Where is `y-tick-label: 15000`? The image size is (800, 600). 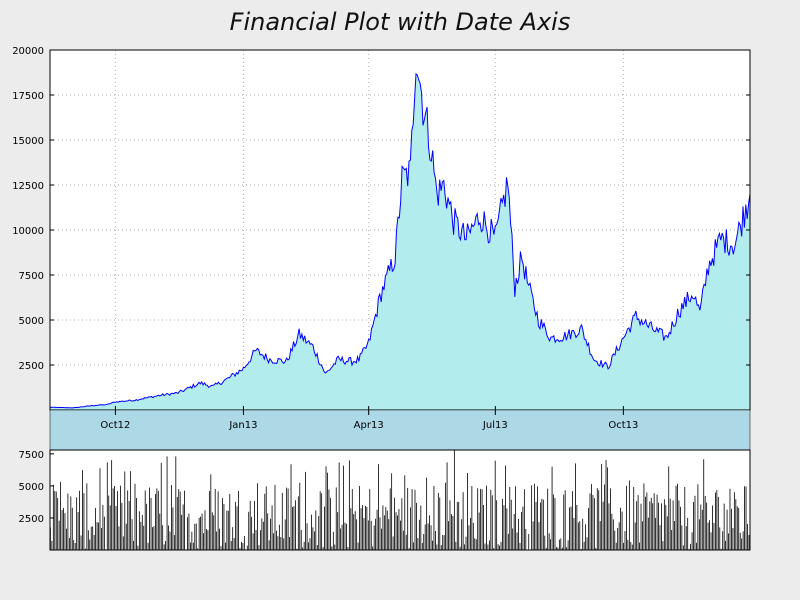 y-tick-label: 15000 is located at coordinates (28, 141).